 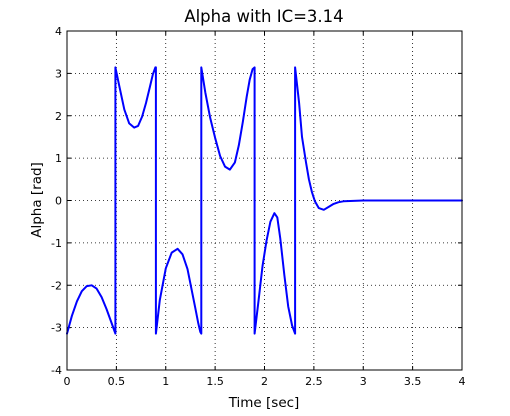 What do you see at coordinates (58, 73) in the screenshot?
I see `y-tick-label: 3` at bounding box center [58, 73].